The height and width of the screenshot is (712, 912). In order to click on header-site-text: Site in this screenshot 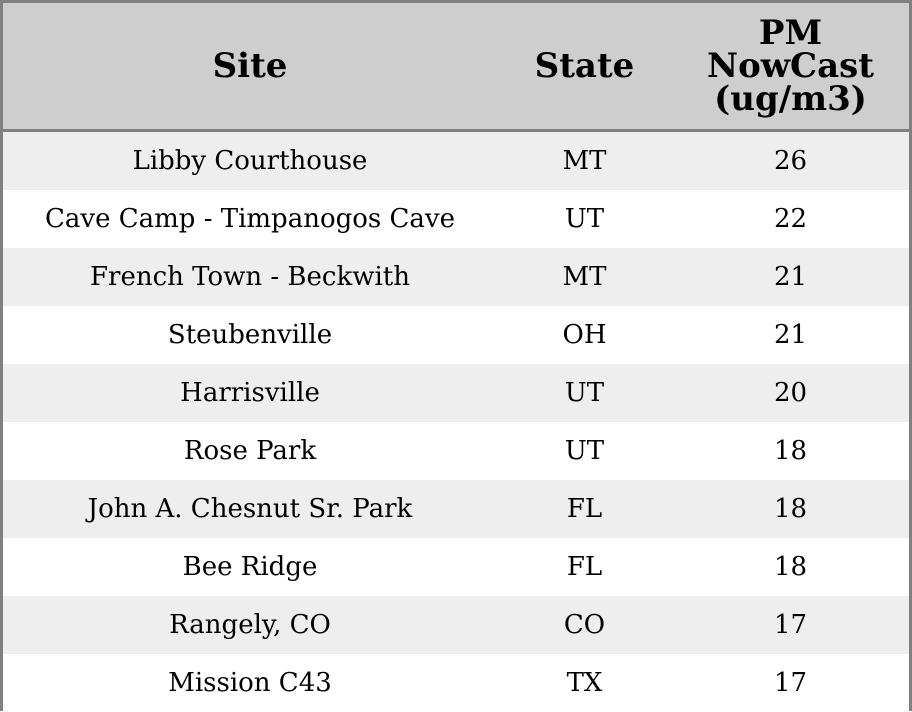, I will do `click(250, 66)`.